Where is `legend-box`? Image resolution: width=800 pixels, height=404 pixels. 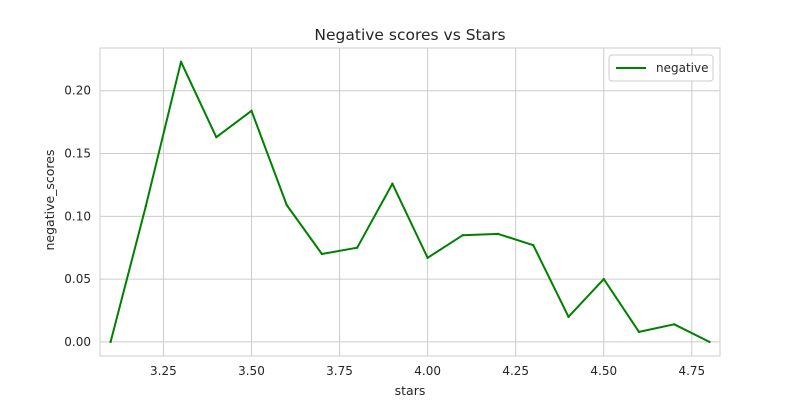 legend-box is located at coordinates (661, 68).